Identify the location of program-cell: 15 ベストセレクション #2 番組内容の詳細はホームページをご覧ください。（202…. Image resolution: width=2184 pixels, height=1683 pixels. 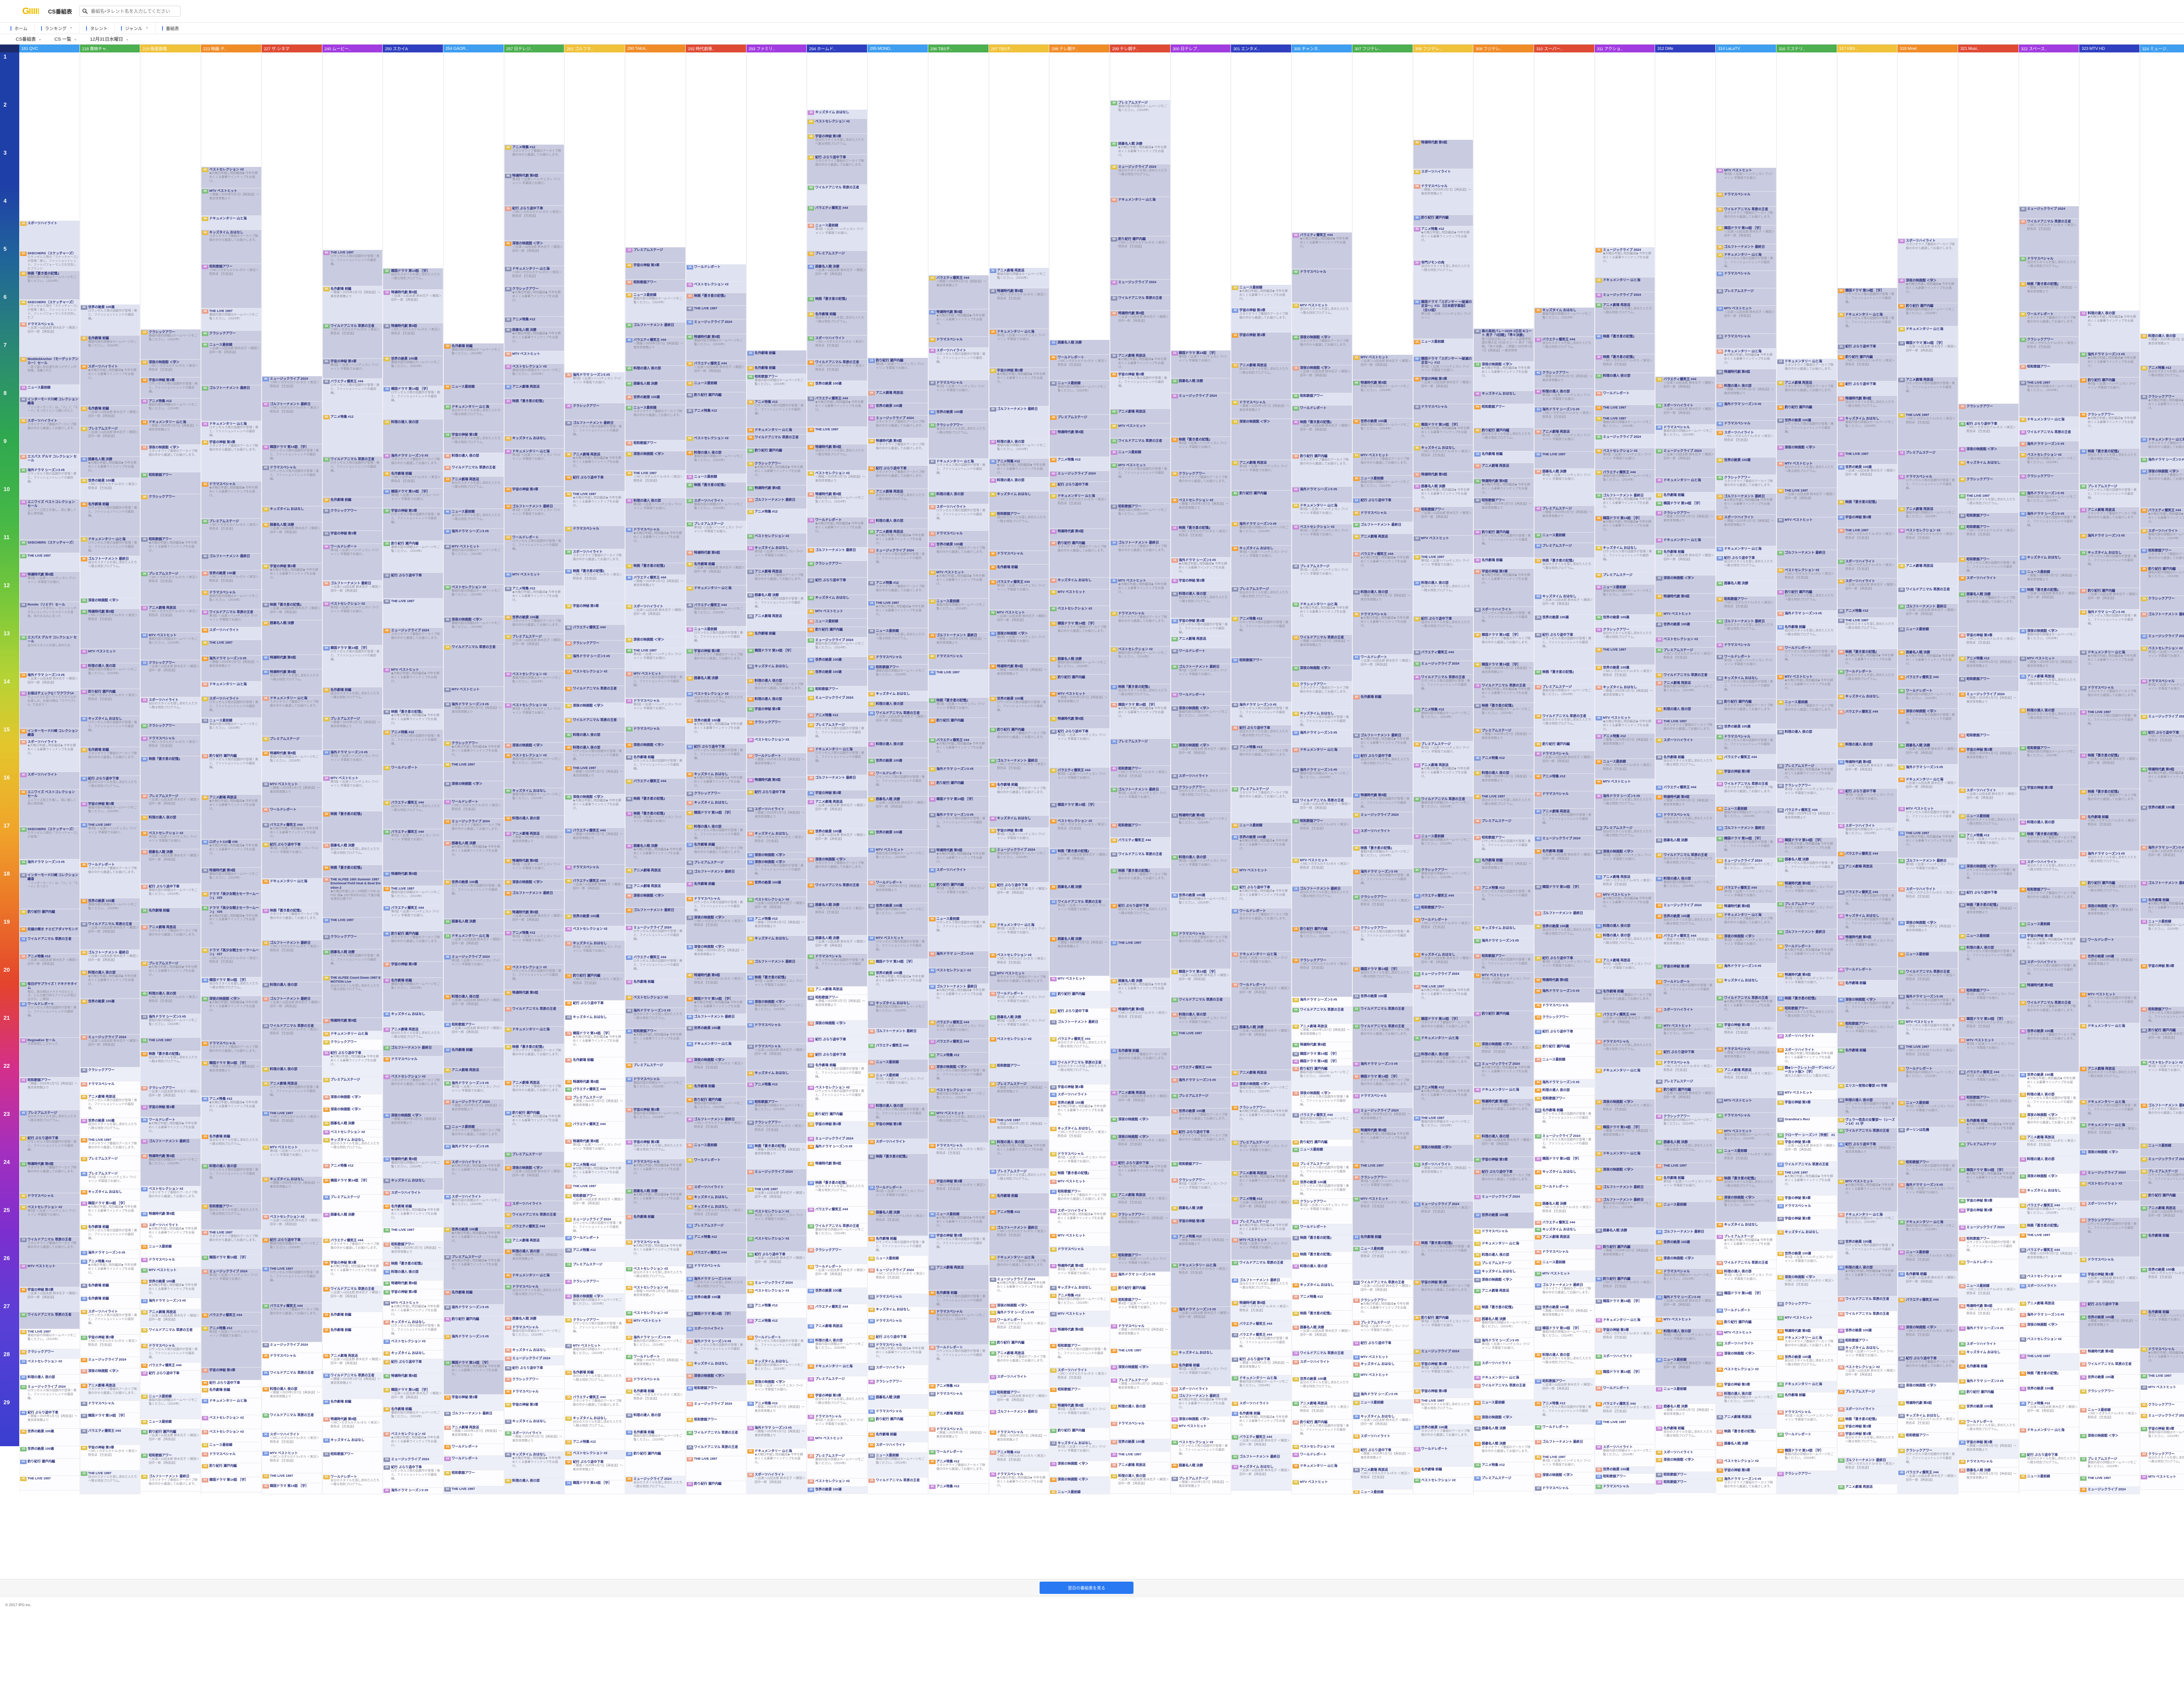
(534, 374).